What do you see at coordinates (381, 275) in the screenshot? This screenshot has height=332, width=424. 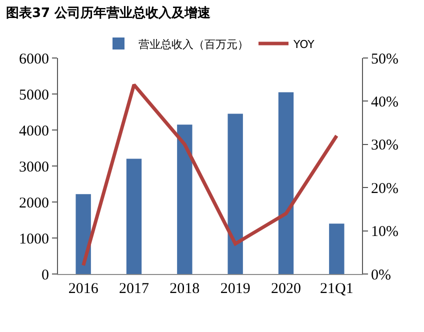 I see `y2-tick-label: 0%` at bounding box center [381, 275].